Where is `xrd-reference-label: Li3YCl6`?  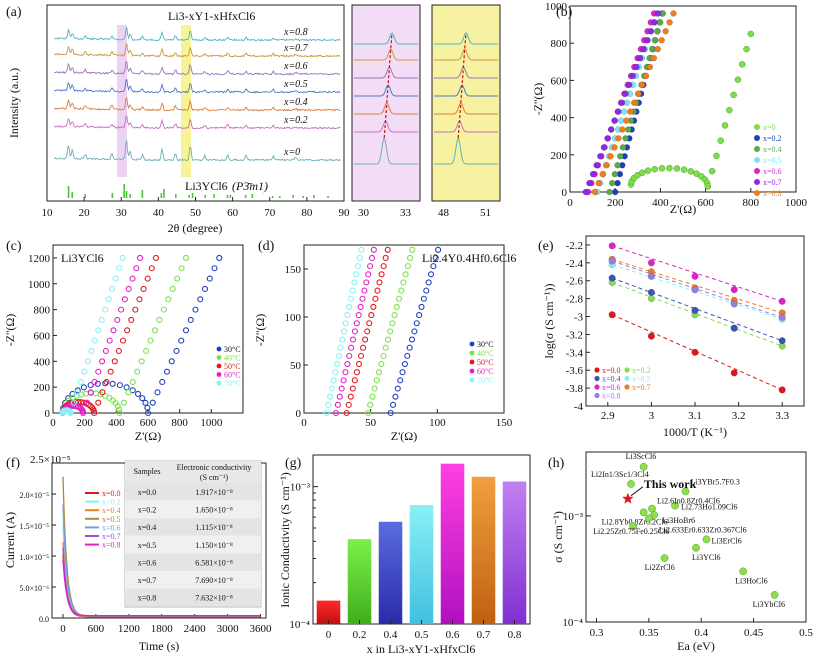
xrd-reference-label: Li3YCl6 is located at coordinates (206, 186).